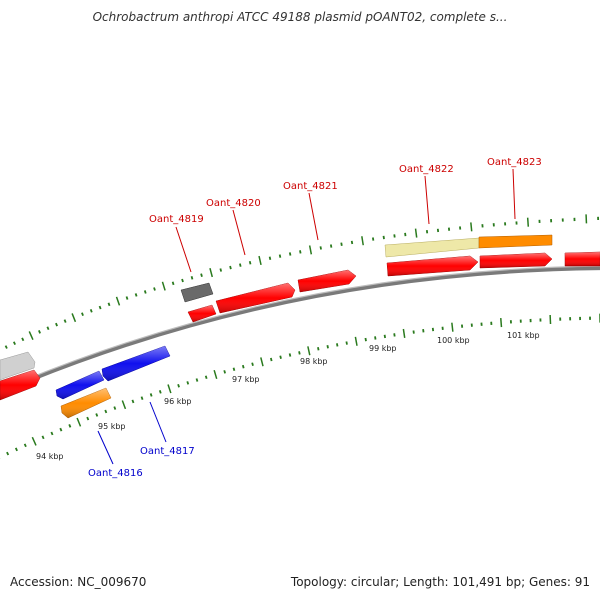 This screenshot has width=600, height=600. Describe the element at coordinates (246, 379) in the screenshot. I see `kbp-label: 97 kbp` at that location.